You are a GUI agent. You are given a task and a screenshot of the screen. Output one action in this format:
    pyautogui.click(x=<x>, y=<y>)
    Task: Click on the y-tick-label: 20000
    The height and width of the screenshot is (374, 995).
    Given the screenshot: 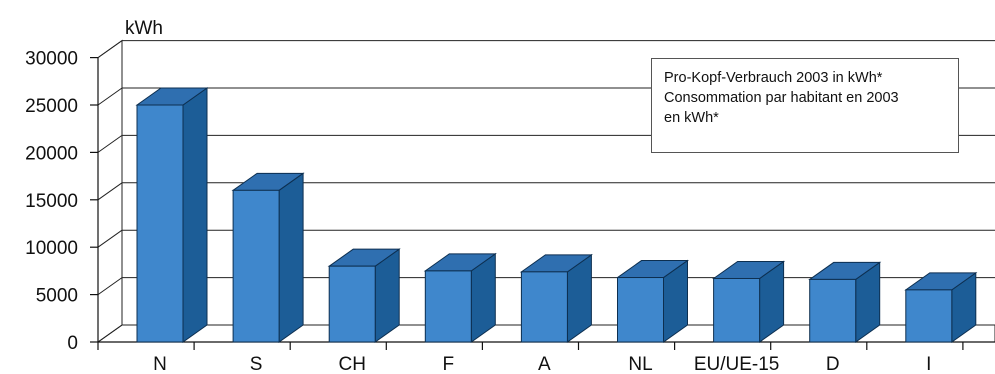 What is the action you would take?
    pyautogui.click(x=51, y=153)
    